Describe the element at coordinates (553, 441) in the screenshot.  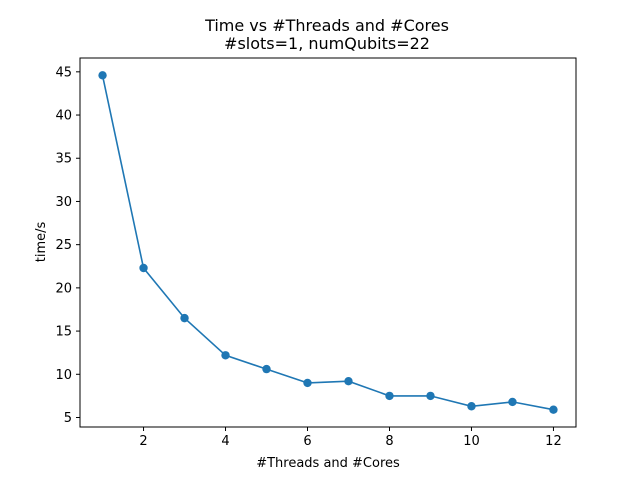
I see `x-tick-label: 12` at that location.